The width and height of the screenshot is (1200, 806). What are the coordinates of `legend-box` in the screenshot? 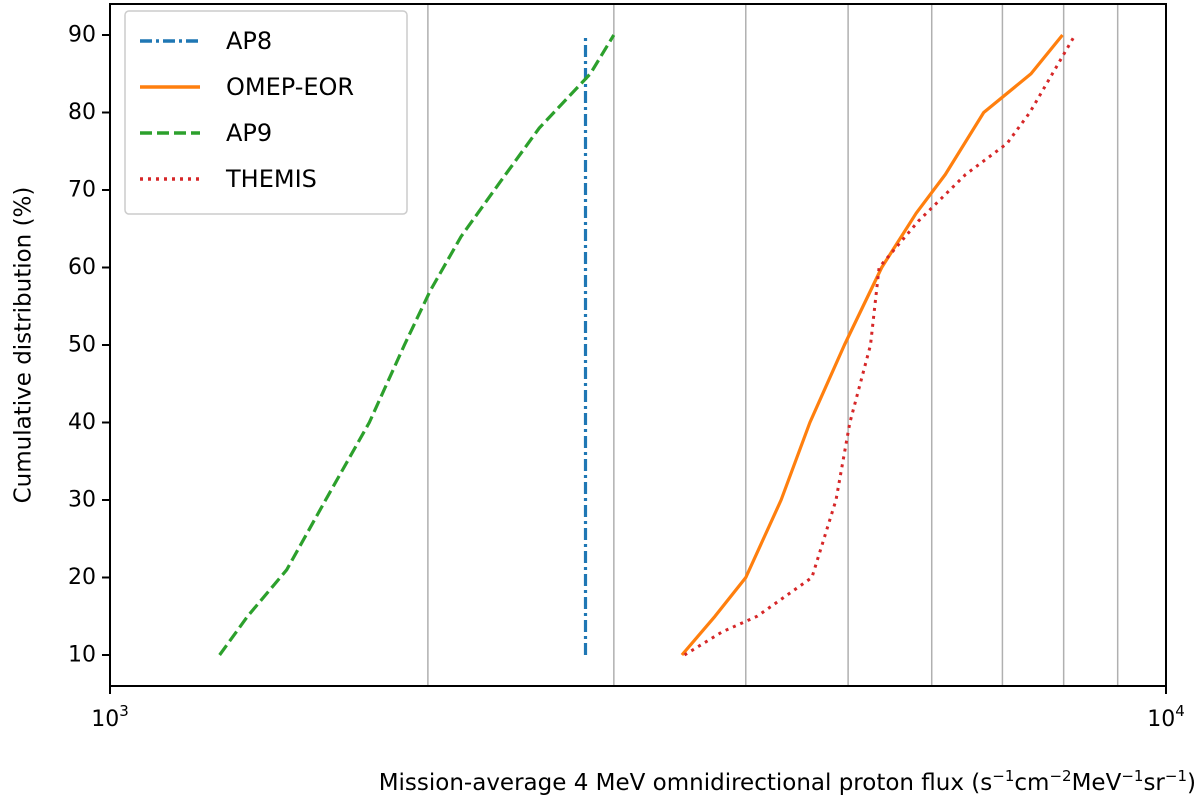 It's located at (266, 112).